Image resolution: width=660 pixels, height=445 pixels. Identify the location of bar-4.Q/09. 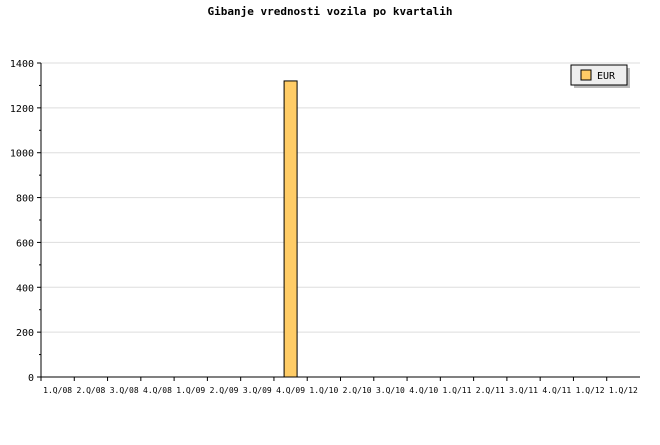
(290, 229).